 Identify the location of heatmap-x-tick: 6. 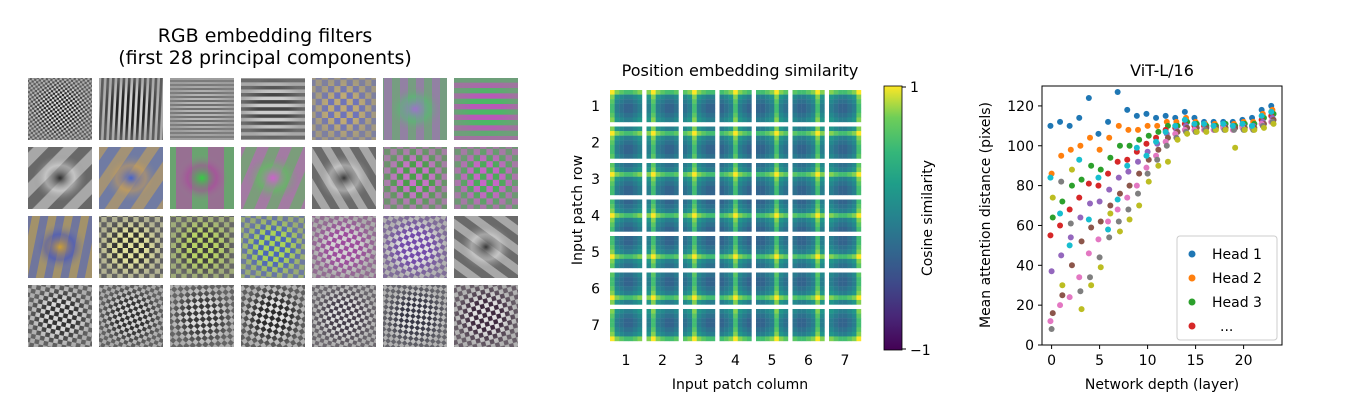
(808, 361).